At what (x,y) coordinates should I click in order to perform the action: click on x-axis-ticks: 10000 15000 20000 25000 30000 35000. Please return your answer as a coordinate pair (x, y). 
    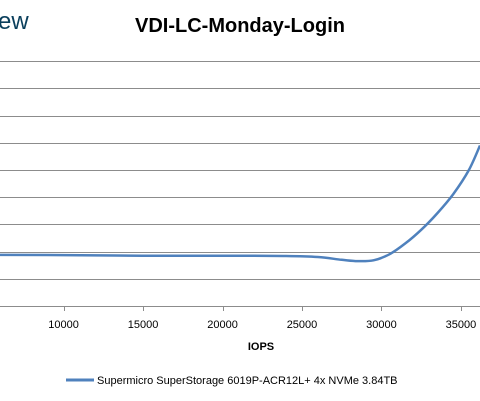
    Looking at the image, I should click on (262, 318).